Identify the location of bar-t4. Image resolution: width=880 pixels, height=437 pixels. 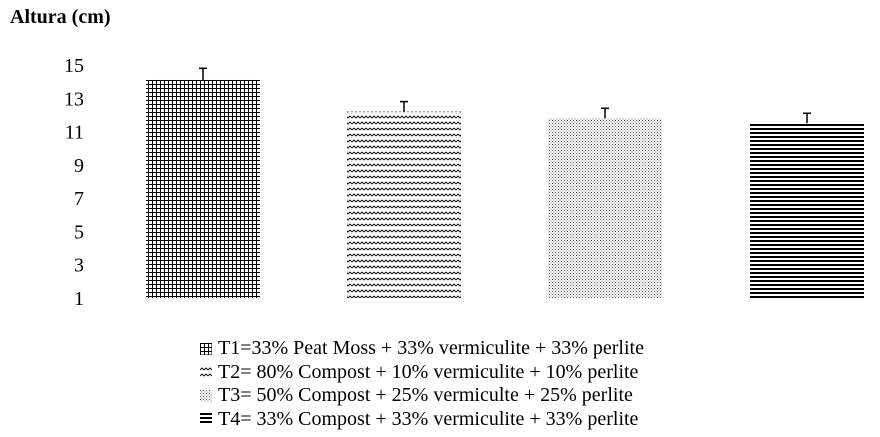
(807, 210).